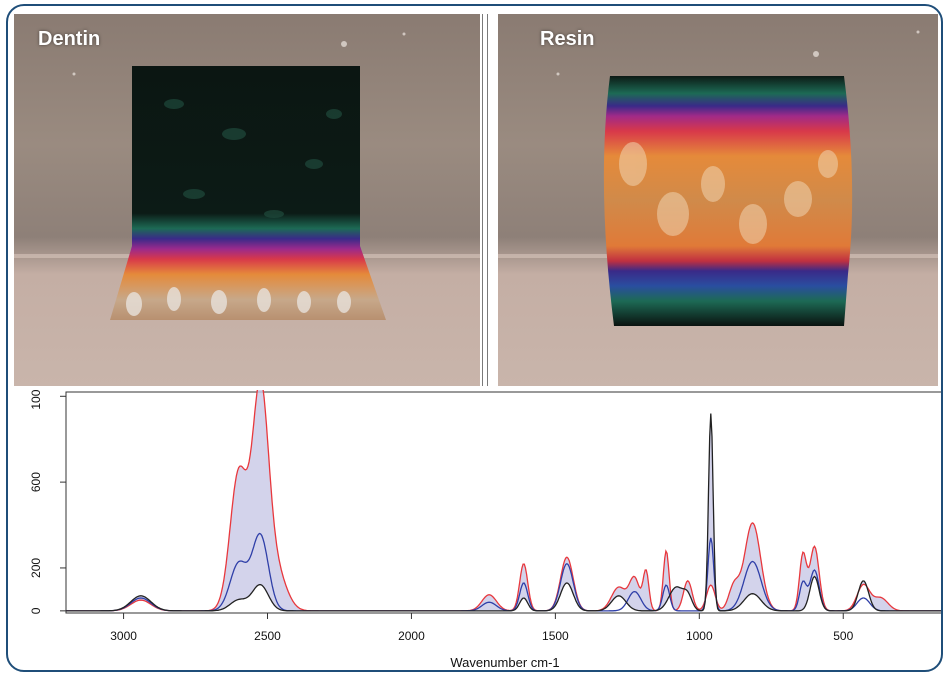  What do you see at coordinates (69, 39) in the screenshot?
I see `dentin-title: Dentin` at bounding box center [69, 39].